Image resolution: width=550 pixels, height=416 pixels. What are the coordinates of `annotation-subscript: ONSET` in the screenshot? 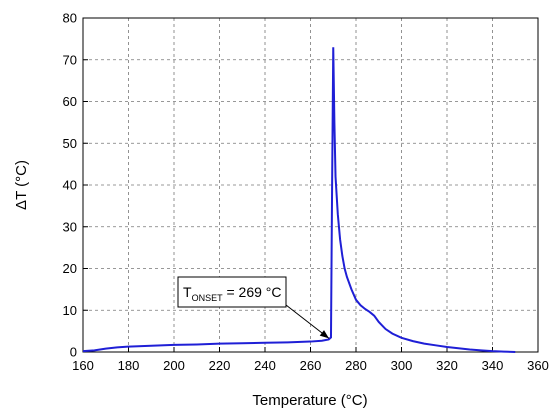 It's located at (208, 298).